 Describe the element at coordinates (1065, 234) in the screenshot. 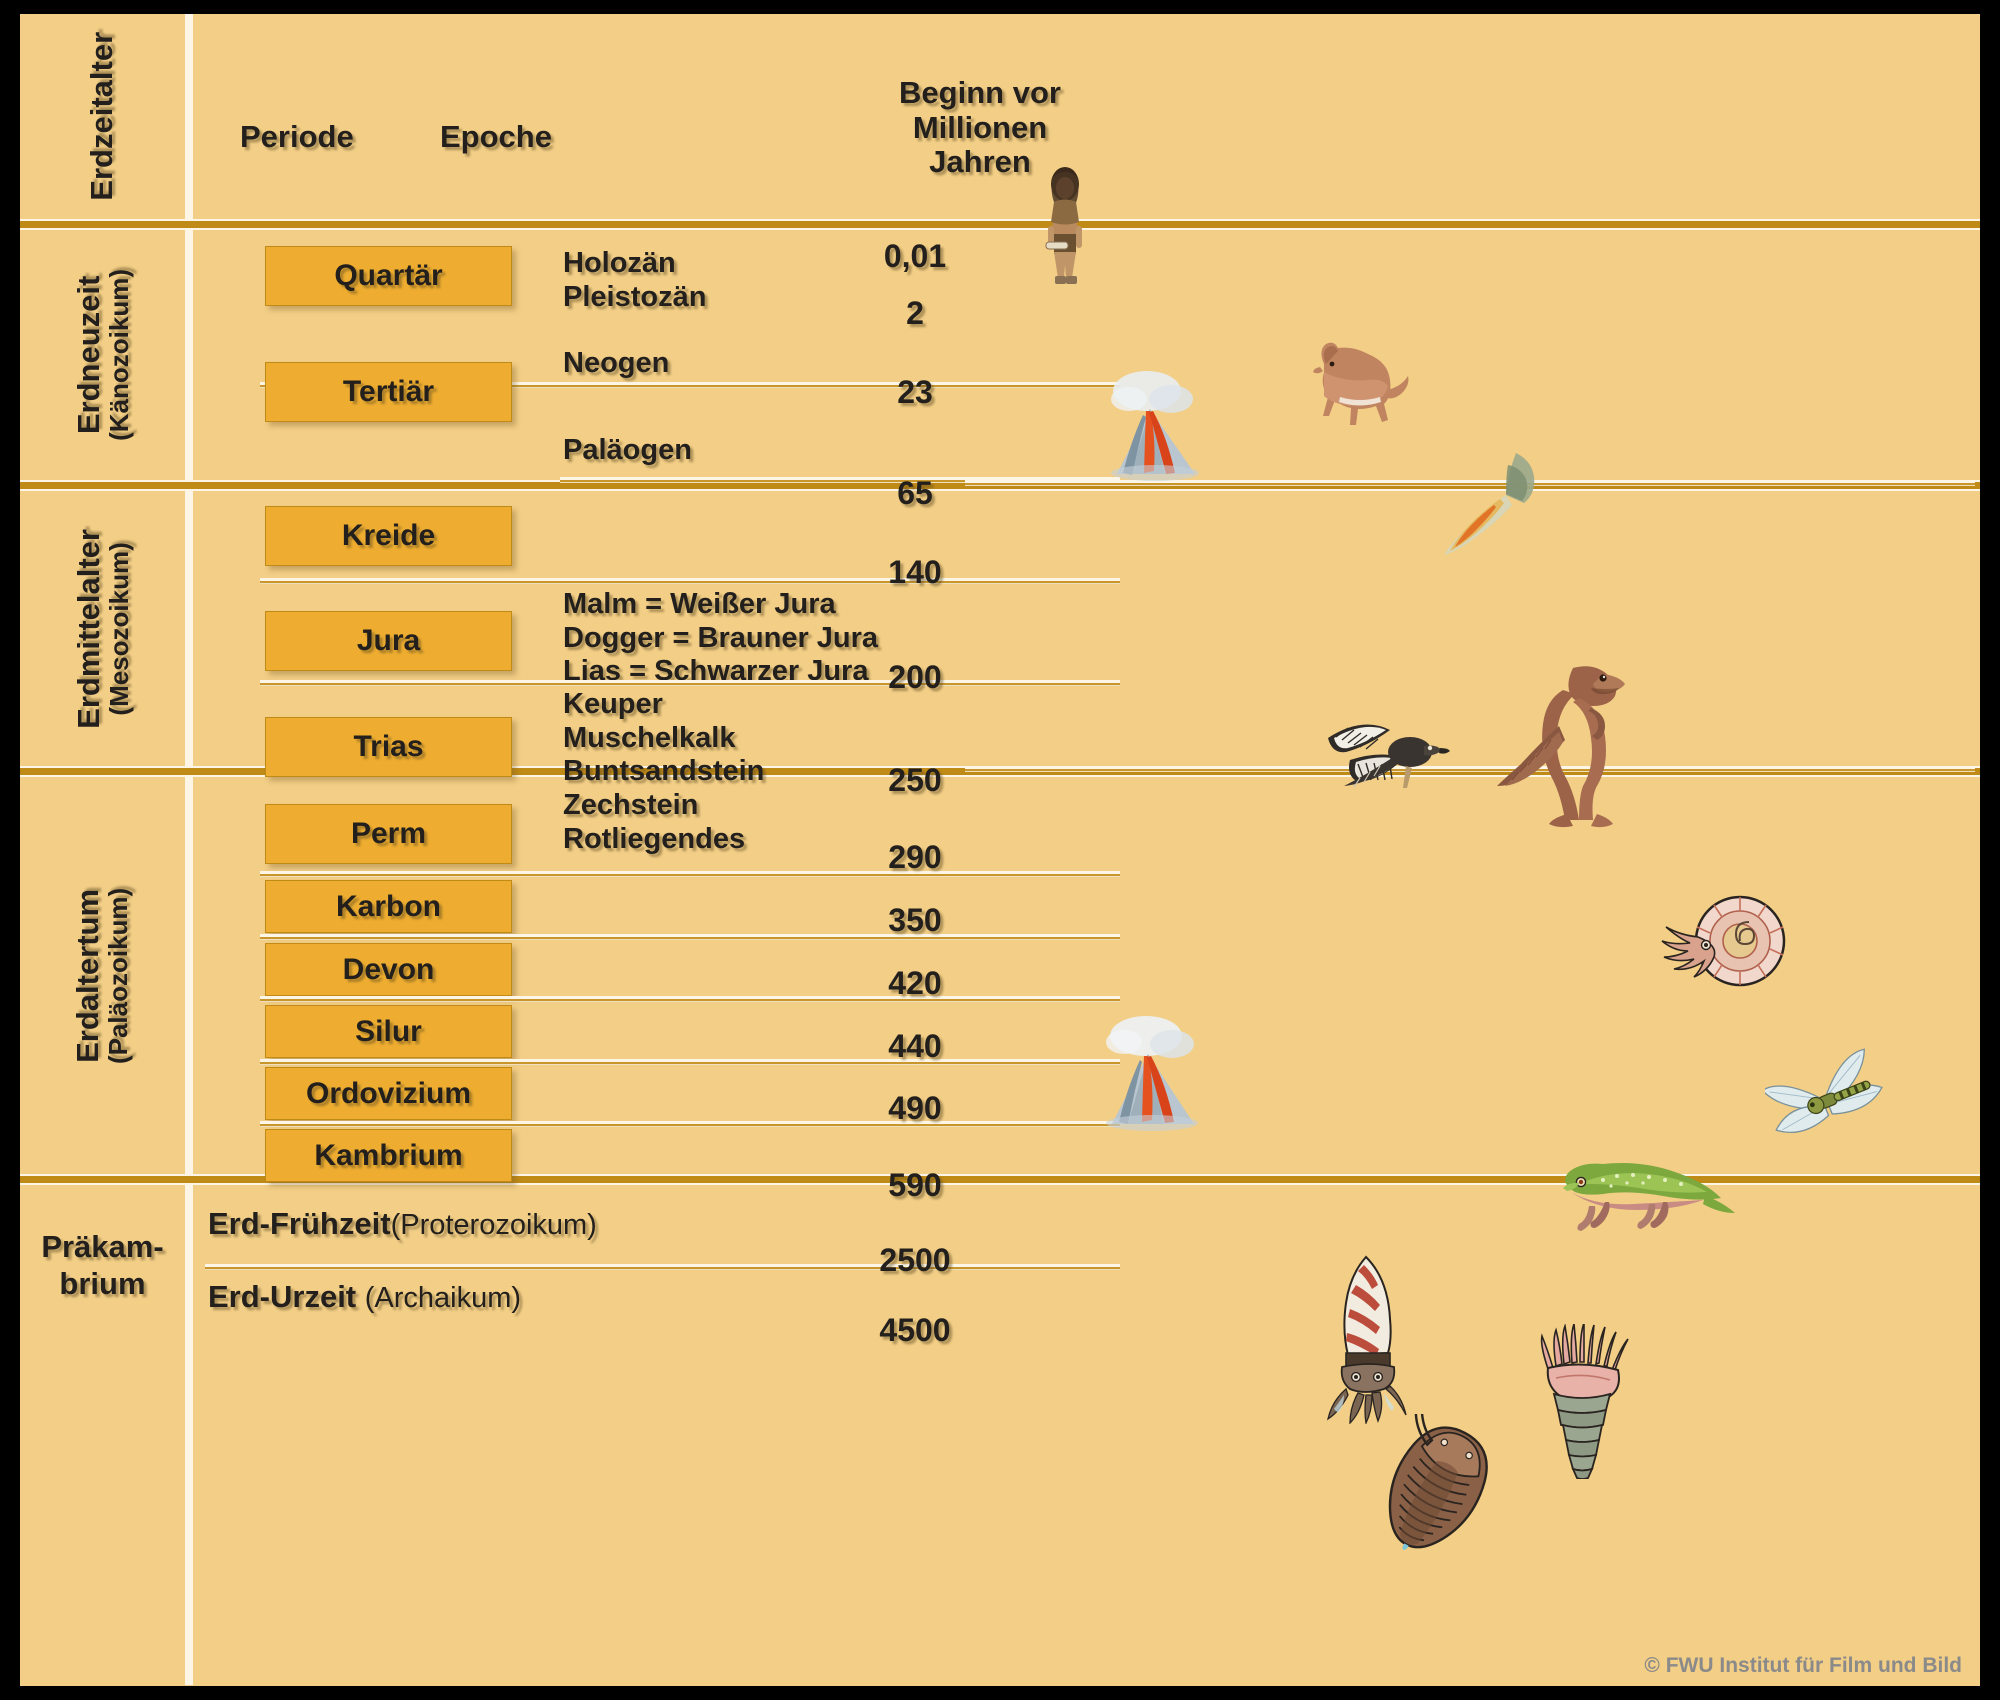

I see `early-human-illustration` at that location.